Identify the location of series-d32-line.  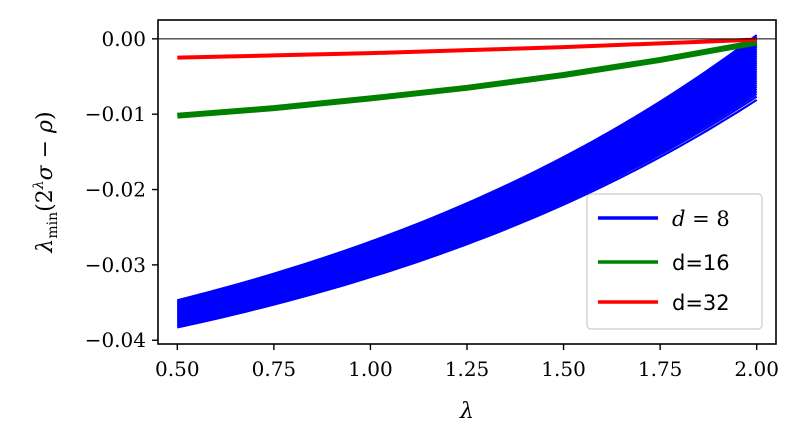
(467, 48).